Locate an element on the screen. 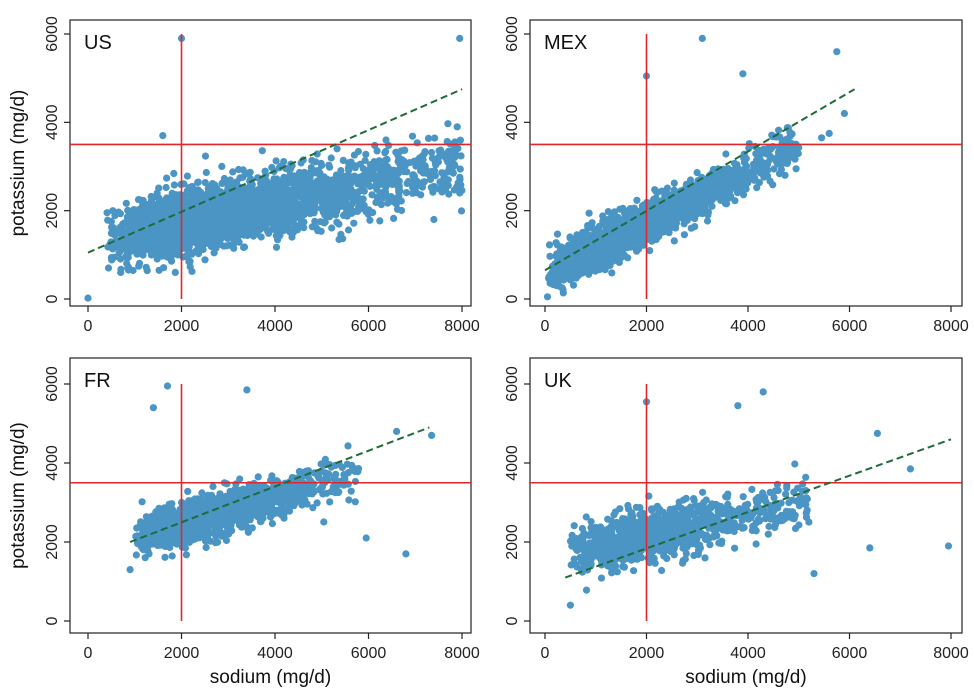  y-tick-label: 6000 is located at coordinates (52, 34).